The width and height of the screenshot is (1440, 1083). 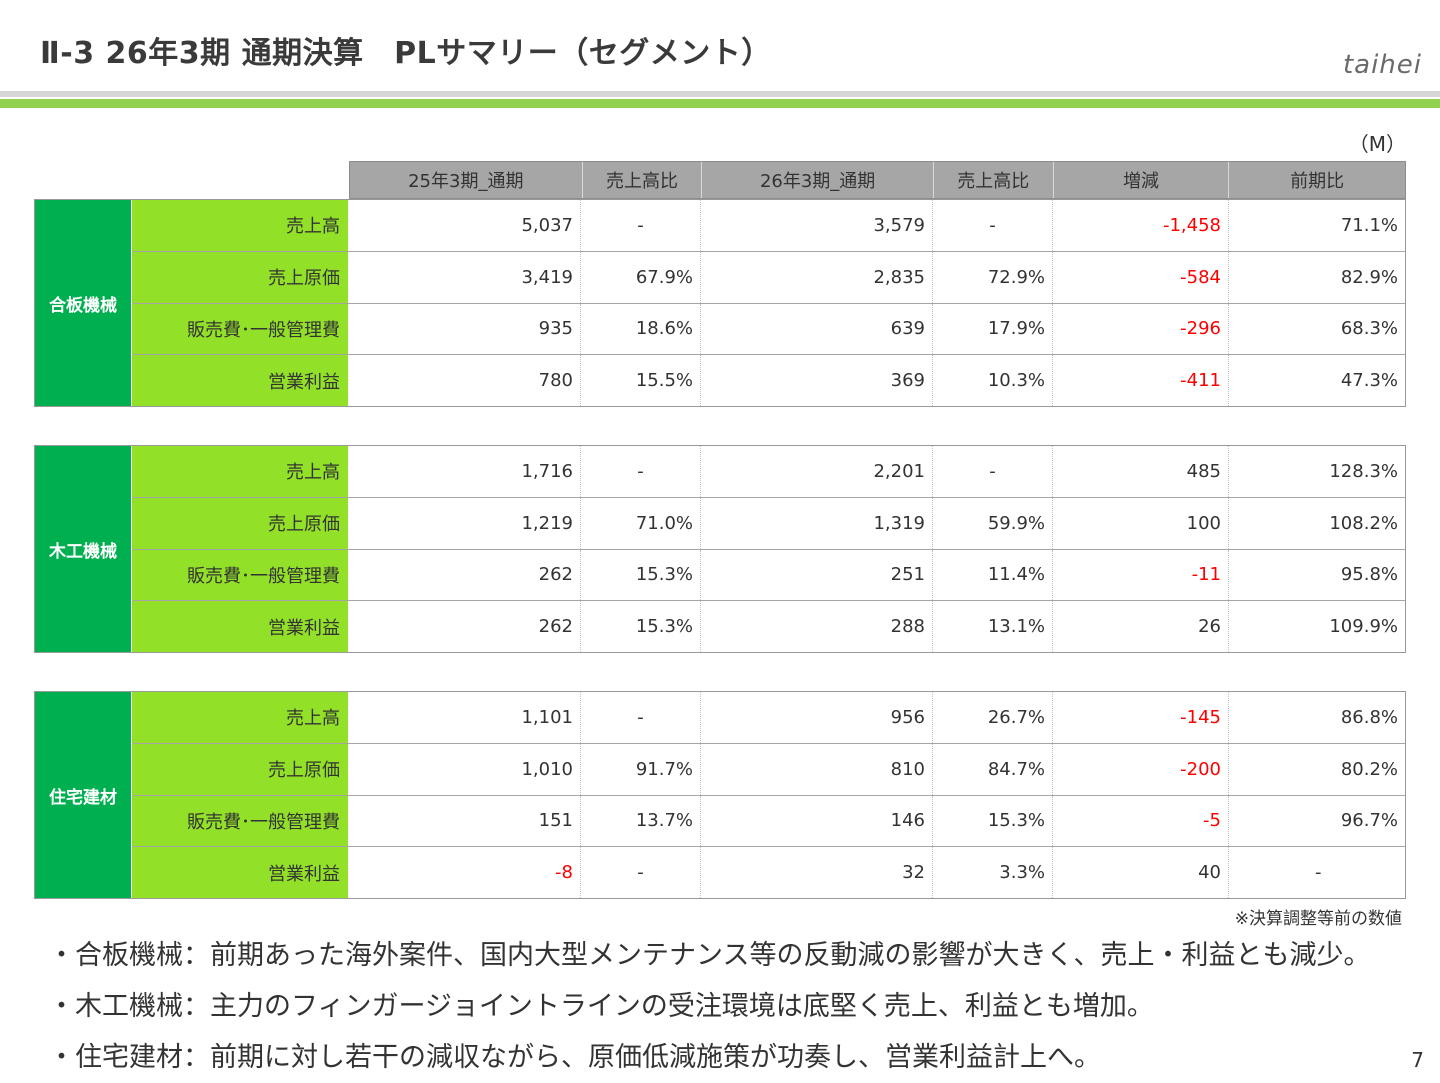 What do you see at coordinates (817, 575) in the screenshot?
I see `curr-value-cell: 251` at bounding box center [817, 575].